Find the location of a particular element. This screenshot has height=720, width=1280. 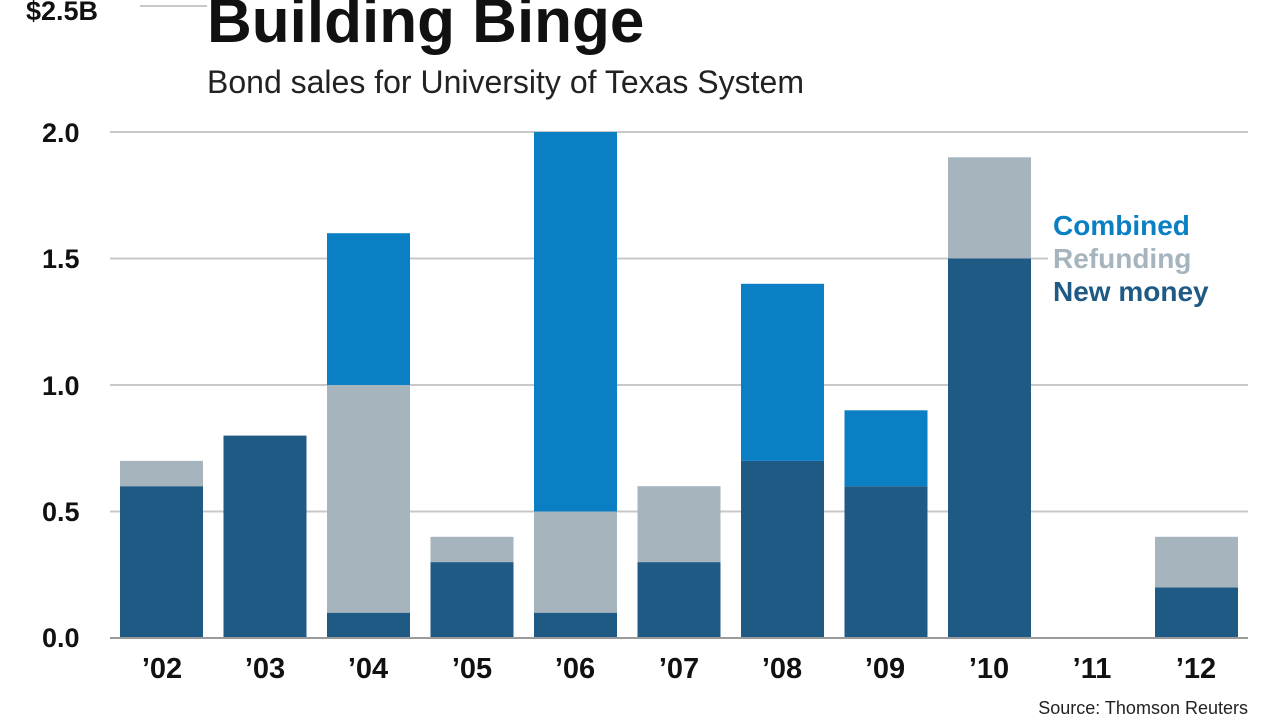

x-tick-label: ’12 is located at coordinates (1196, 669).